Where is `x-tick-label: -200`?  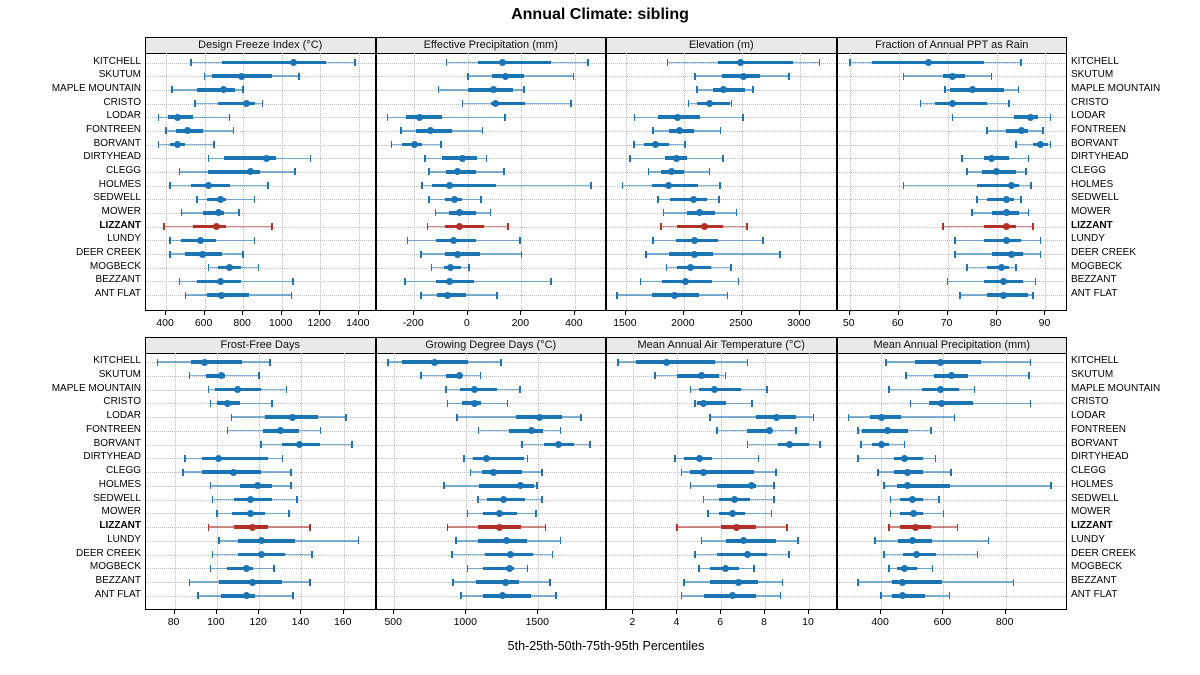
x-tick-label: -200 is located at coordinates (413, 323).